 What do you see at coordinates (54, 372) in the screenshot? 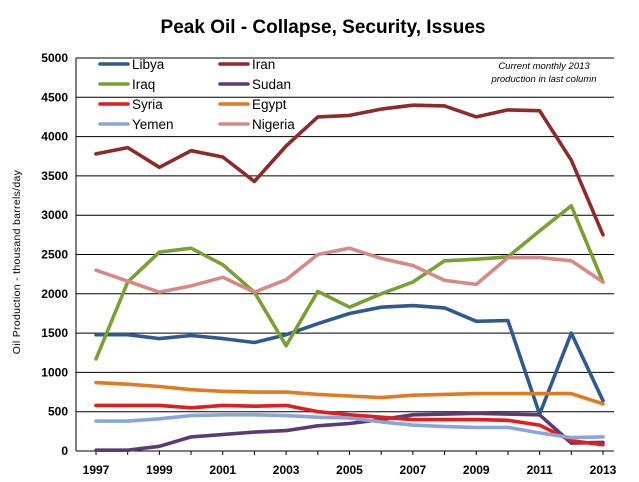
I see `y-tick-label: 1000` at bounding box center [54, 372].